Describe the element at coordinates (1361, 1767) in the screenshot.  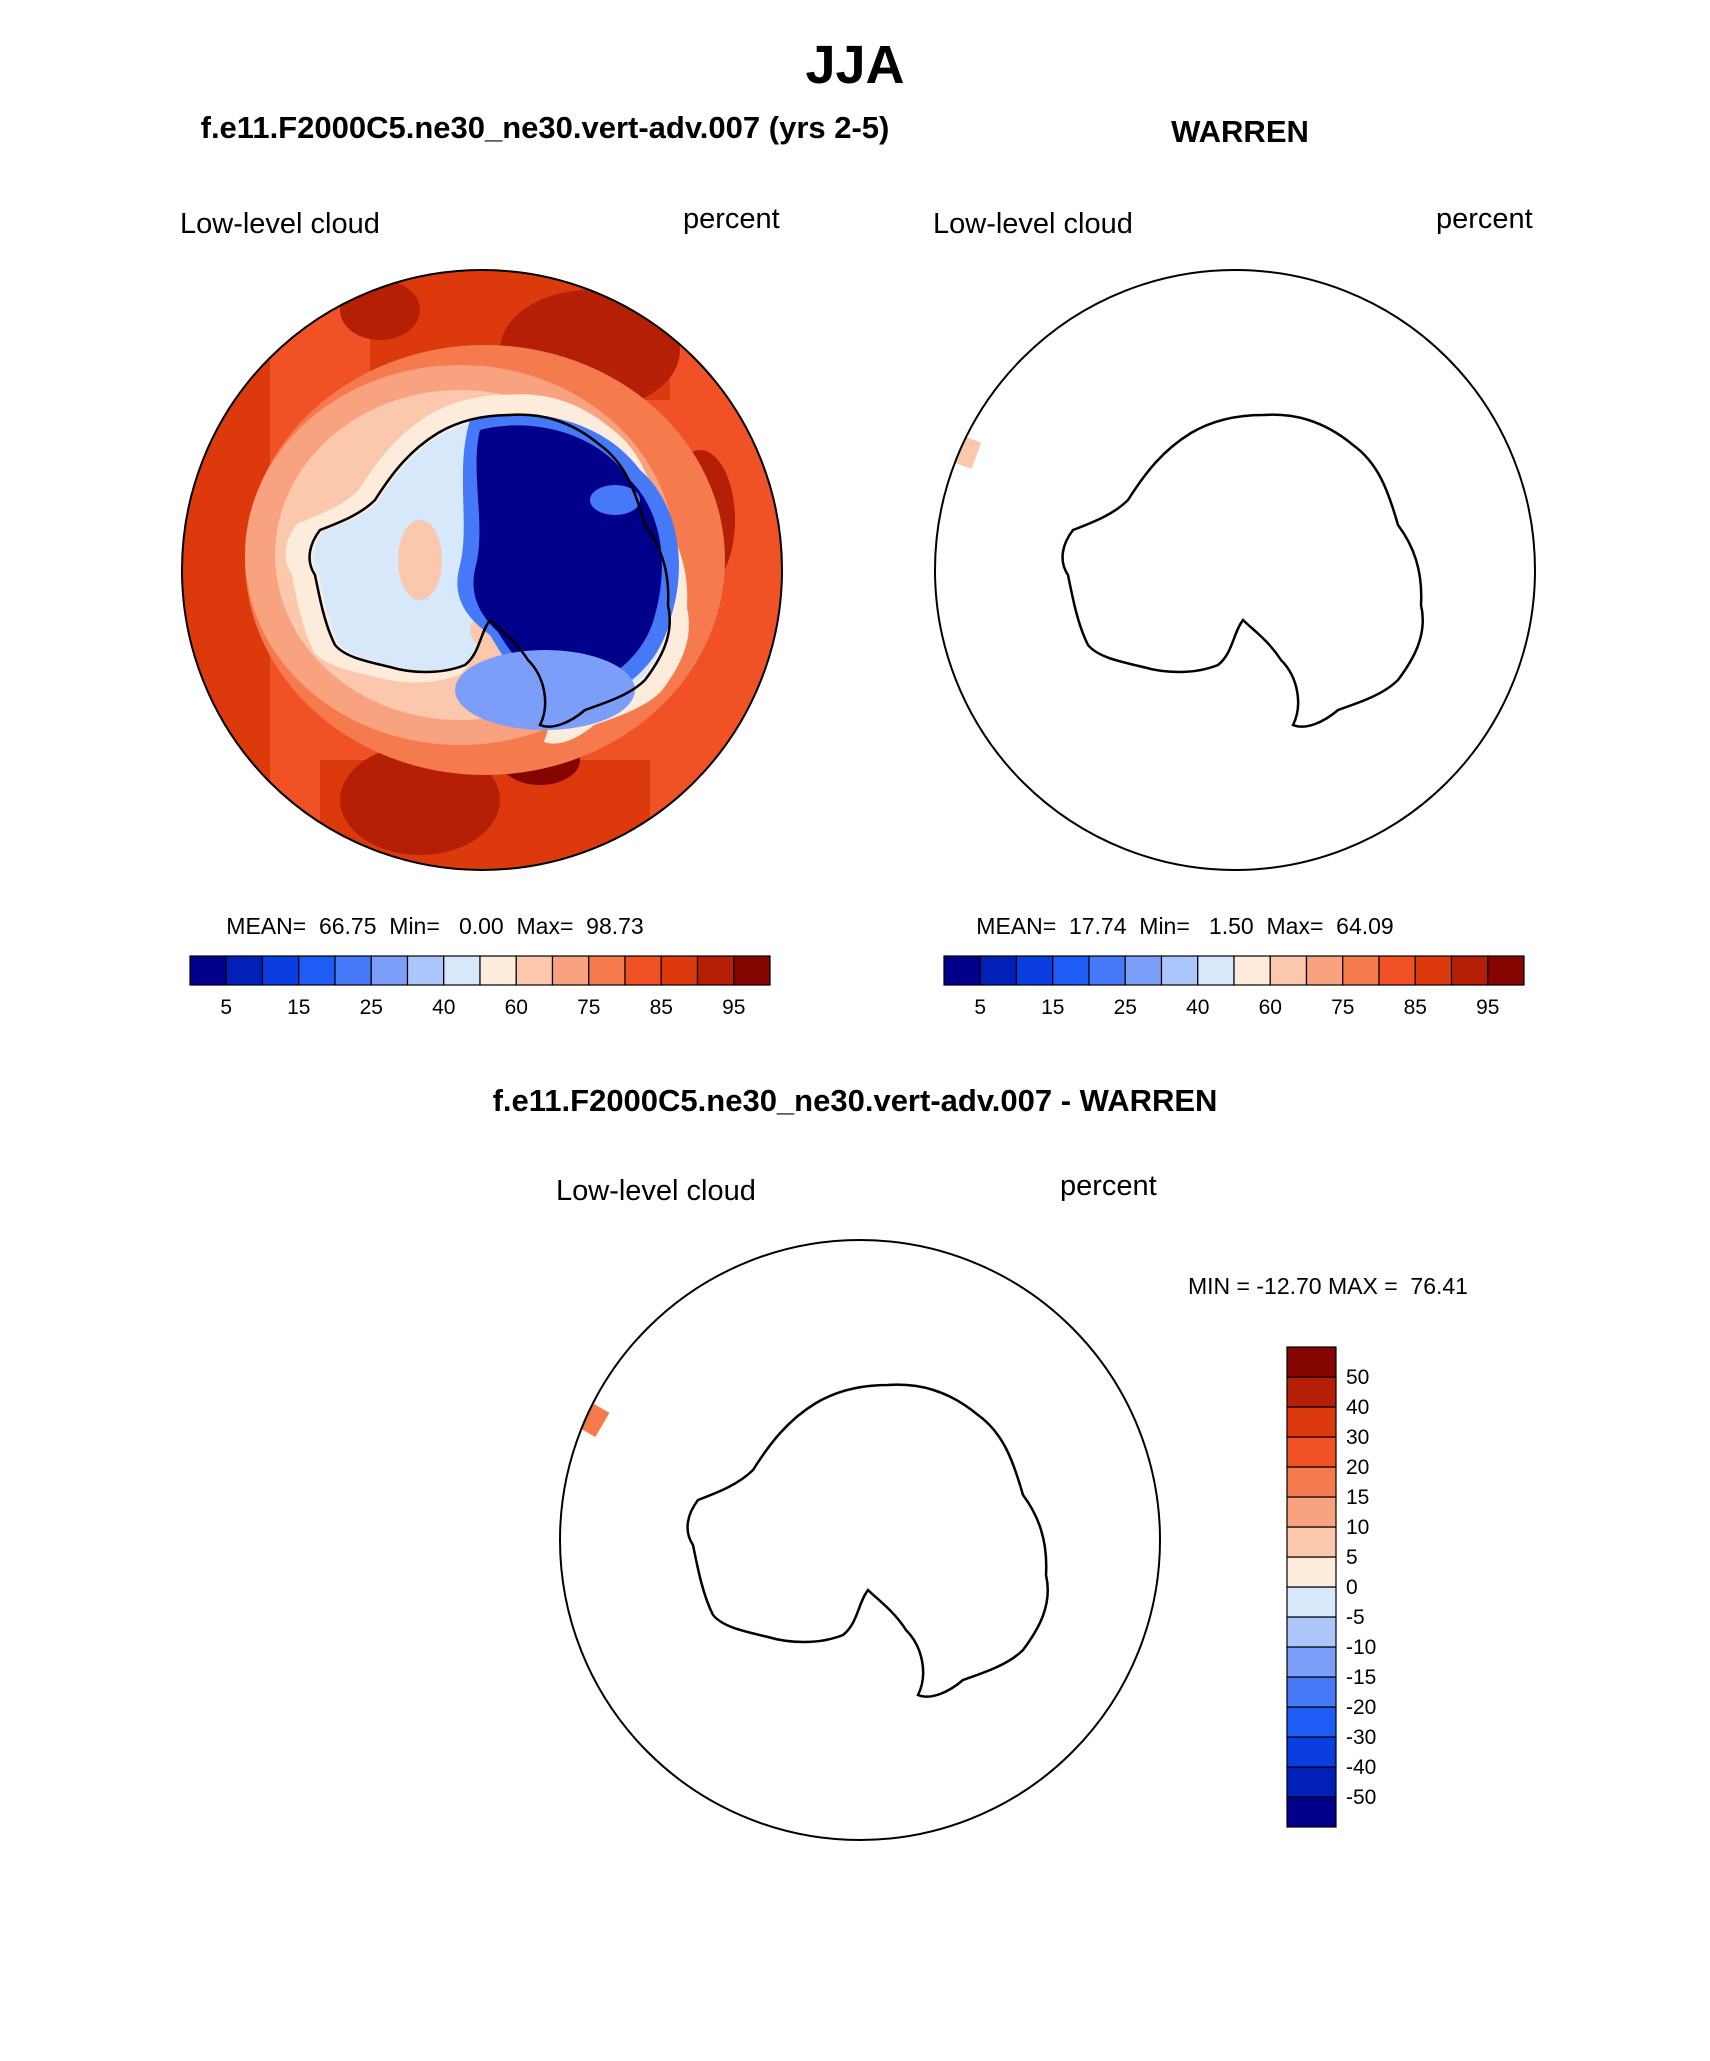
I see `colorbar-tick-label: -40` at that location.